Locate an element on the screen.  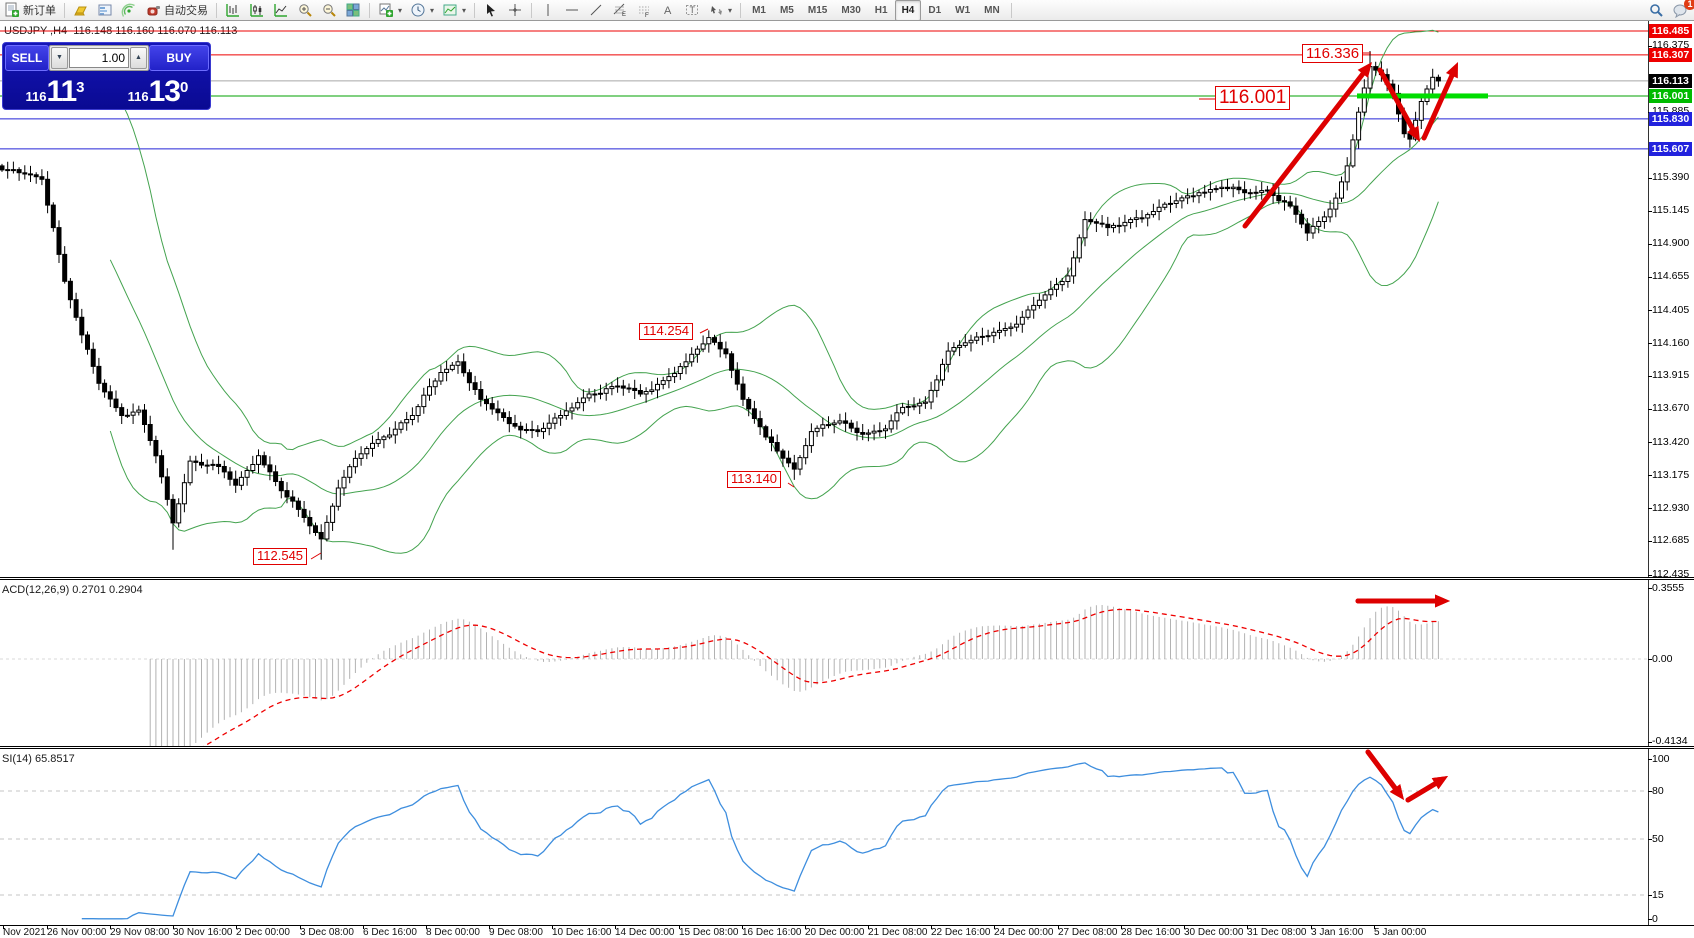
grid-icon: F is located at coordinates (644, 12).